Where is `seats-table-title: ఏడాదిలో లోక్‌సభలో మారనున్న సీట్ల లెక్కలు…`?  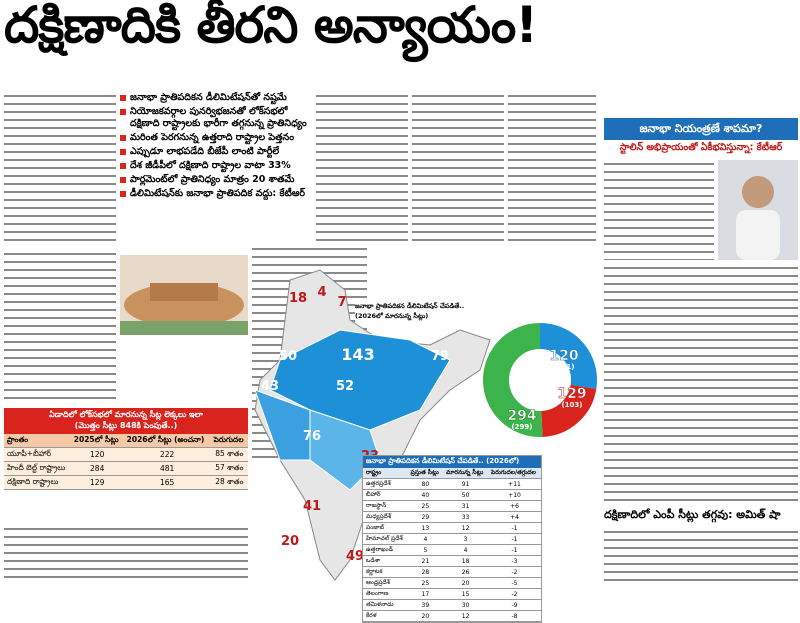 seats-table-title: ఏడాదిలో లోక్‌సభలో మారనున్న సీట్ల లెక్కలు… is located at coordinates (126, 421).